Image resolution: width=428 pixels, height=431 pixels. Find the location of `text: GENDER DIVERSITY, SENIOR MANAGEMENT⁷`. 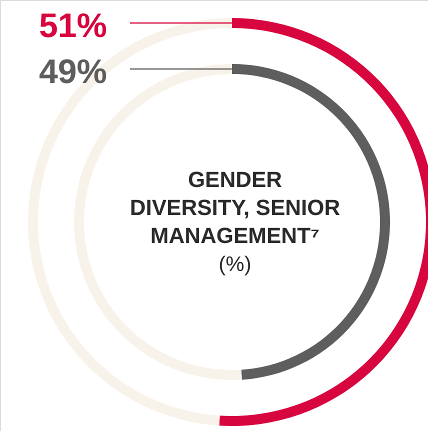

text: GENDER DIVERSITY, SENIOR MANAGEMENT⁷ is located at coordinates (235, 207).